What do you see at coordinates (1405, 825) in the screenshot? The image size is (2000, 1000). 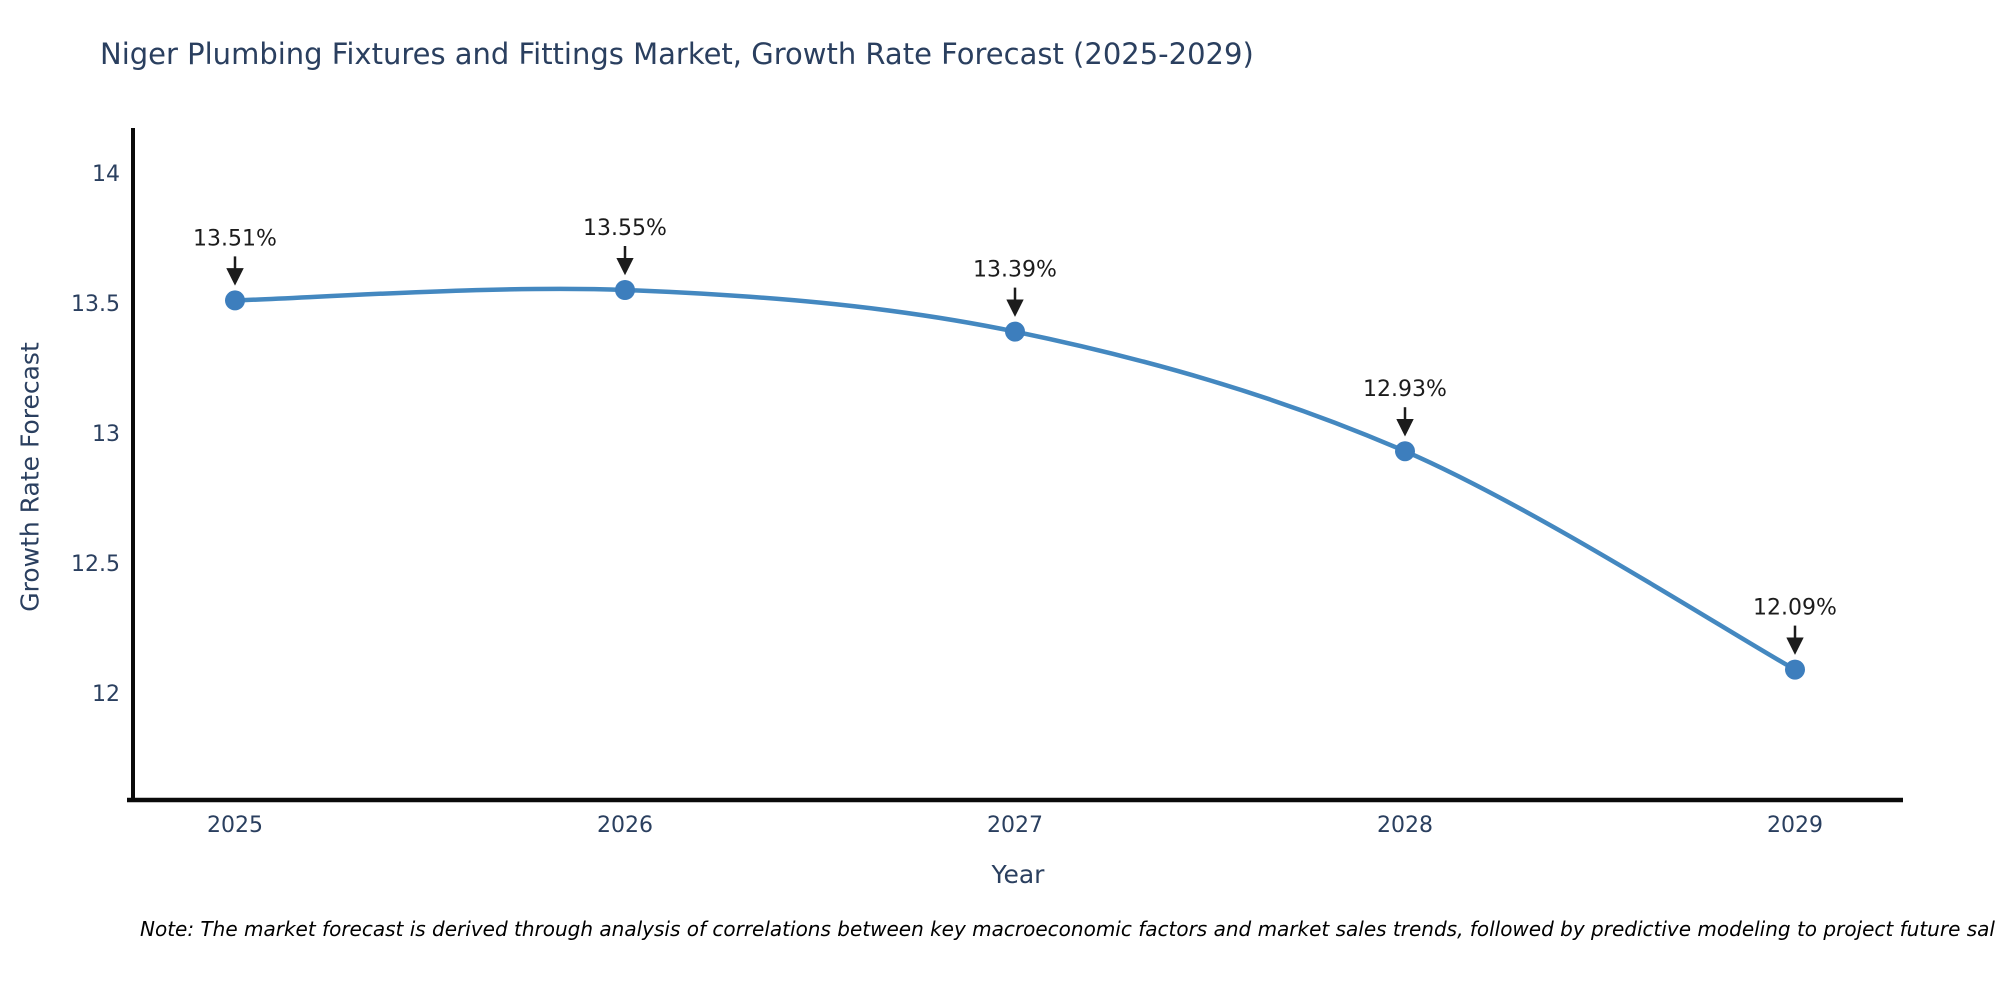 I see `x-tick-label: 2028` at bounding box center [1405, 825].